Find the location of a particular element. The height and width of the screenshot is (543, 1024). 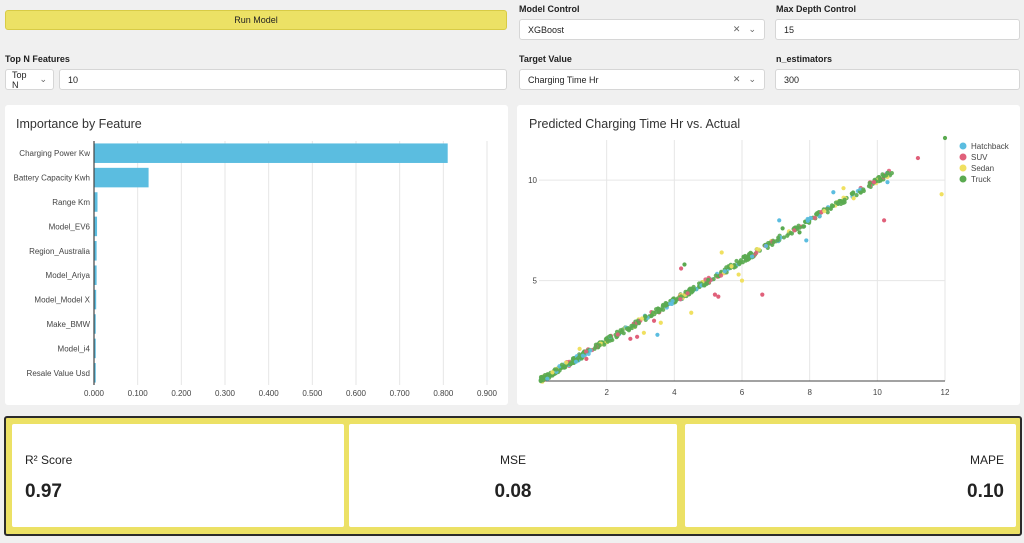

max-depth-value: 15 is located at coordinates (789, 29).